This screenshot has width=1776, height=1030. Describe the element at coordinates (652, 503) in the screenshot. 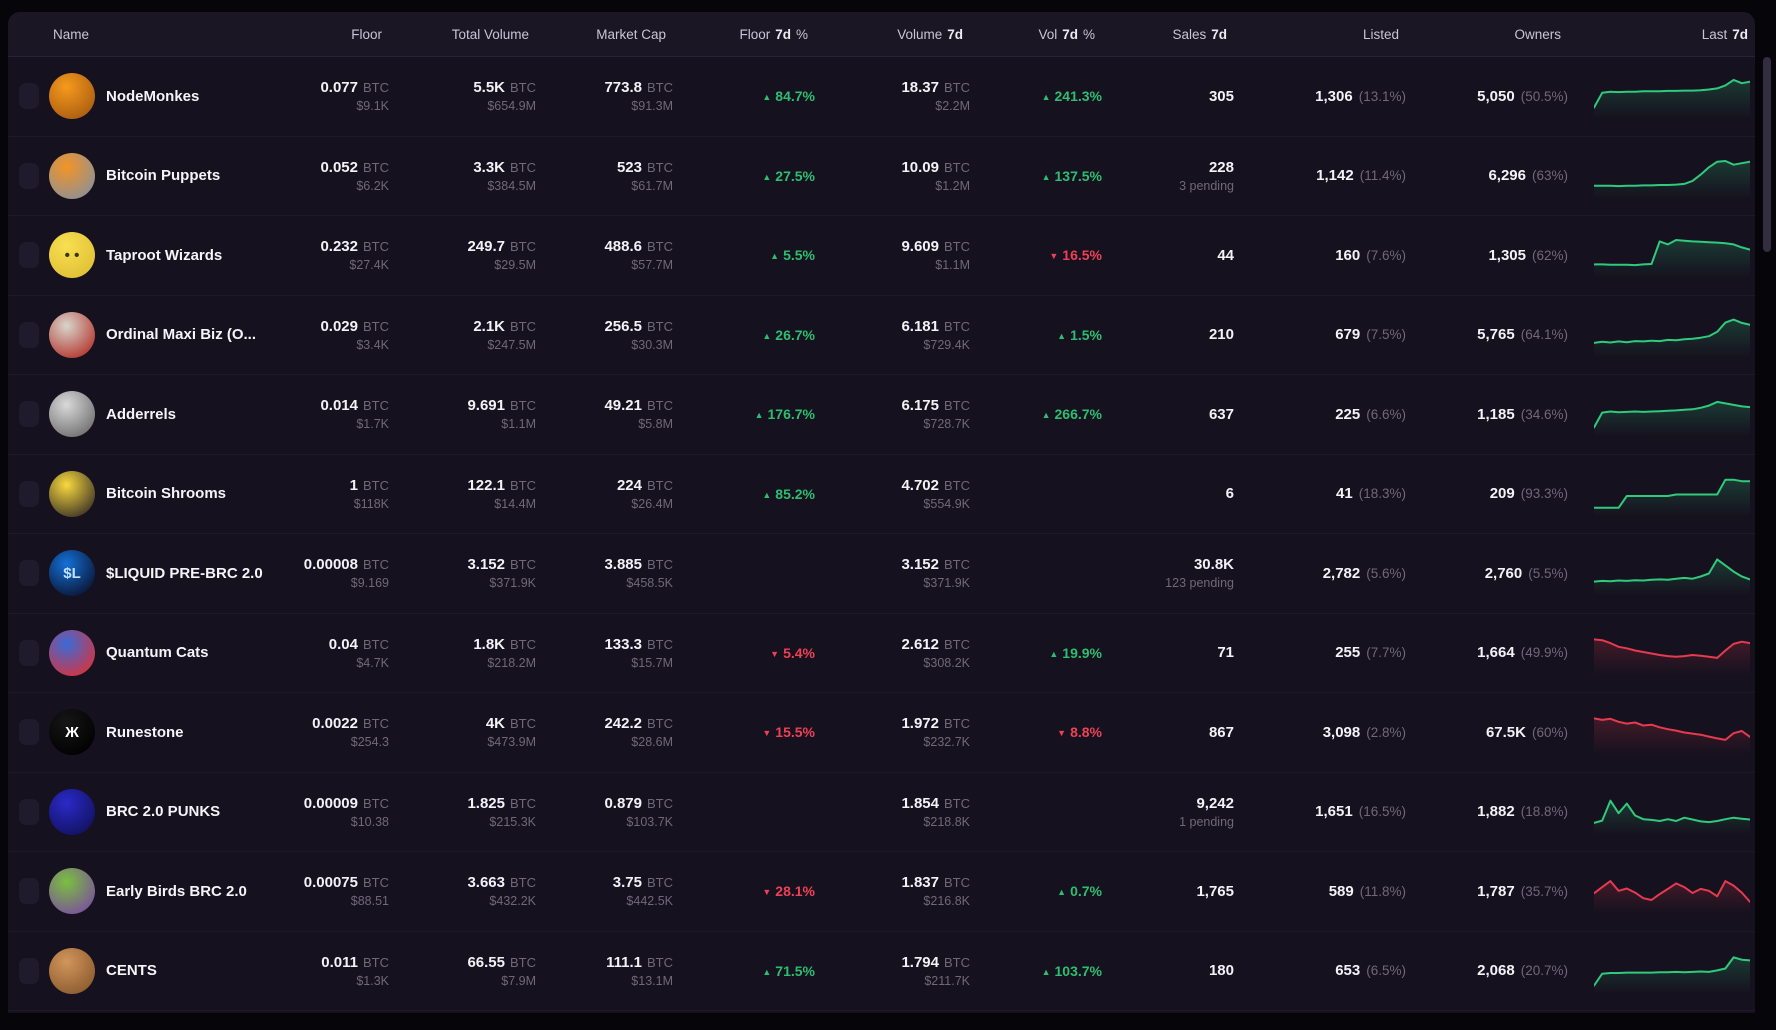

I see `market-cap-usd: $26.4M` at that location.